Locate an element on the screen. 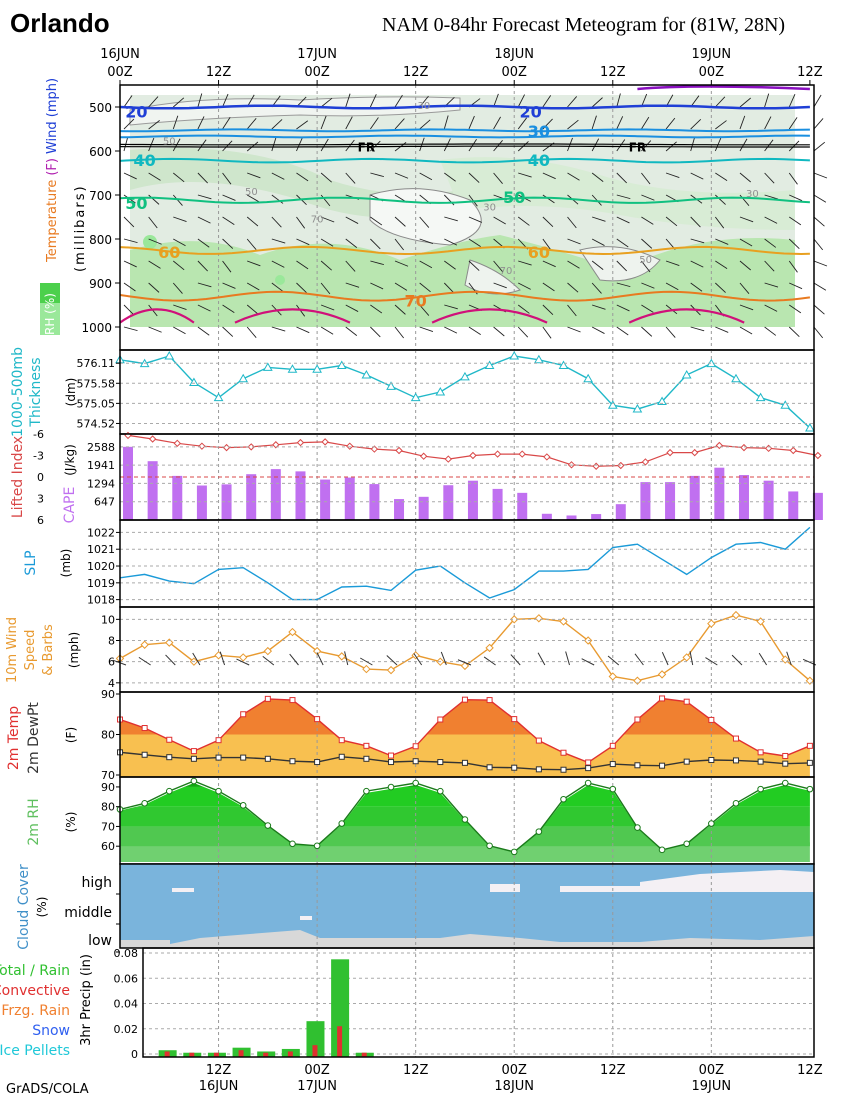 The height and width of the screenshot is (1100, 850). wind-tick-label: 8 is located at coordinates (111, 641).